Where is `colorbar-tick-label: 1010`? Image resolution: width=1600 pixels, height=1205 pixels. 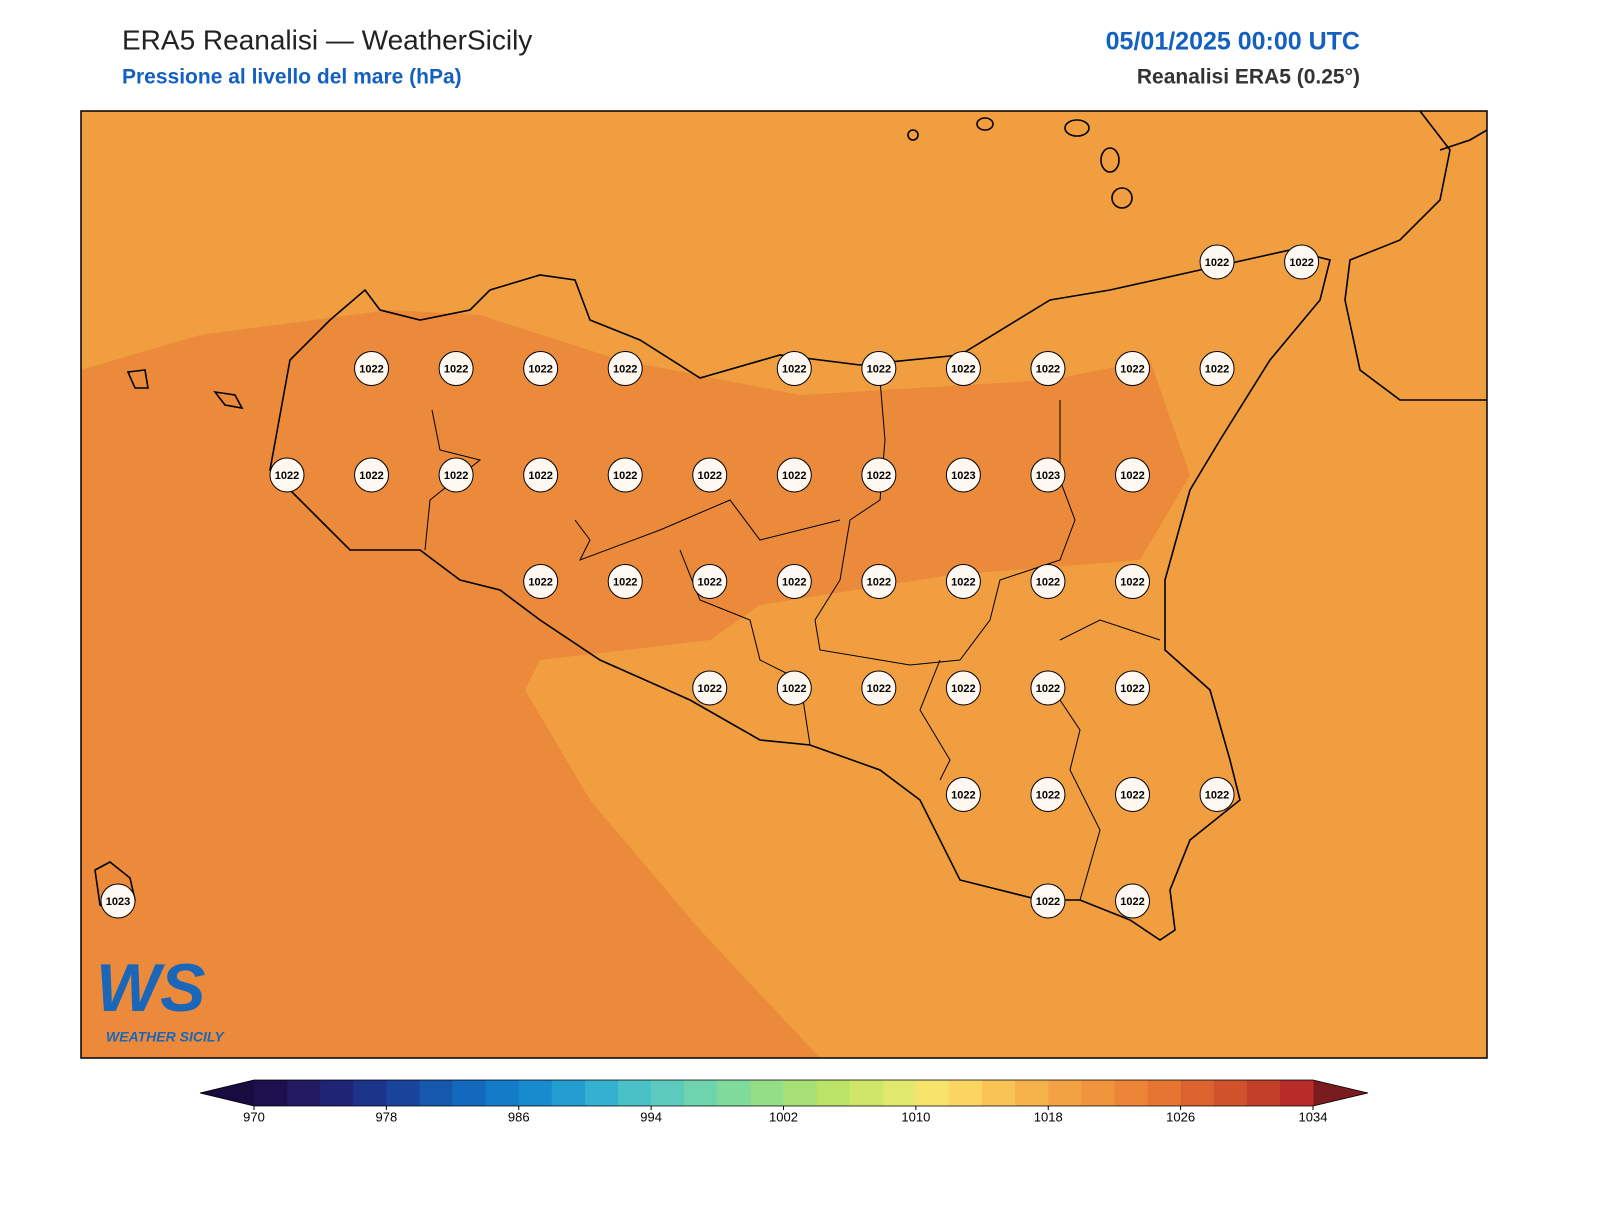 colorbar-tick-label: 1010 is located at coordinates (915, 1116).